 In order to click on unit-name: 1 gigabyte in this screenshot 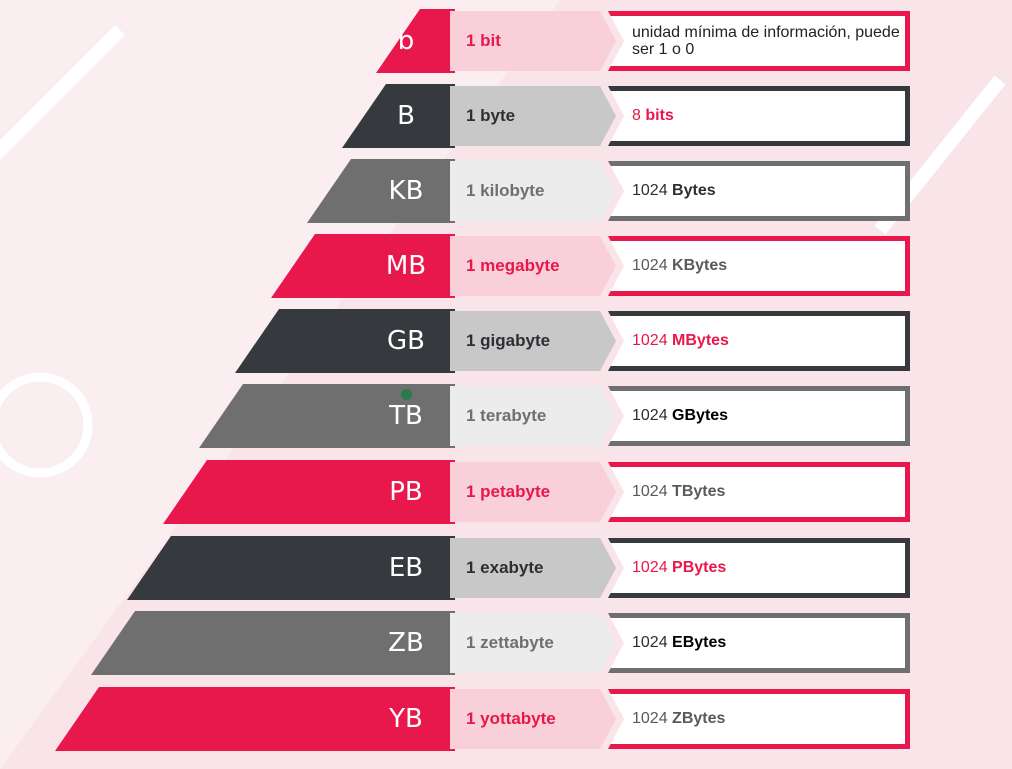, I will do `click(533, 341)`.